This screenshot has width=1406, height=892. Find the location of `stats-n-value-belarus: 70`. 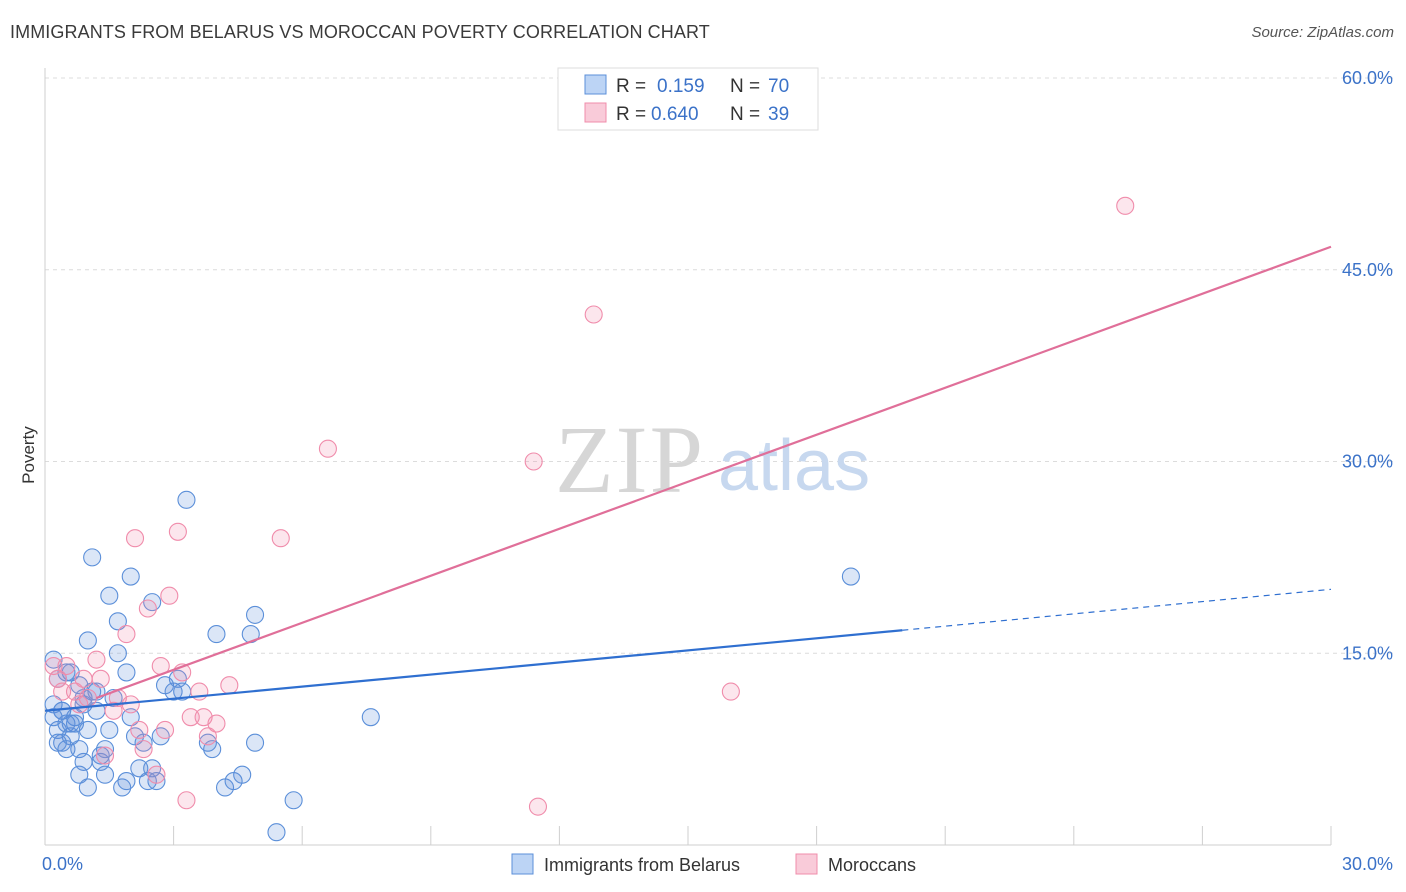

stats-n-value-belarus: 70 is located at coordinates (778, 86).